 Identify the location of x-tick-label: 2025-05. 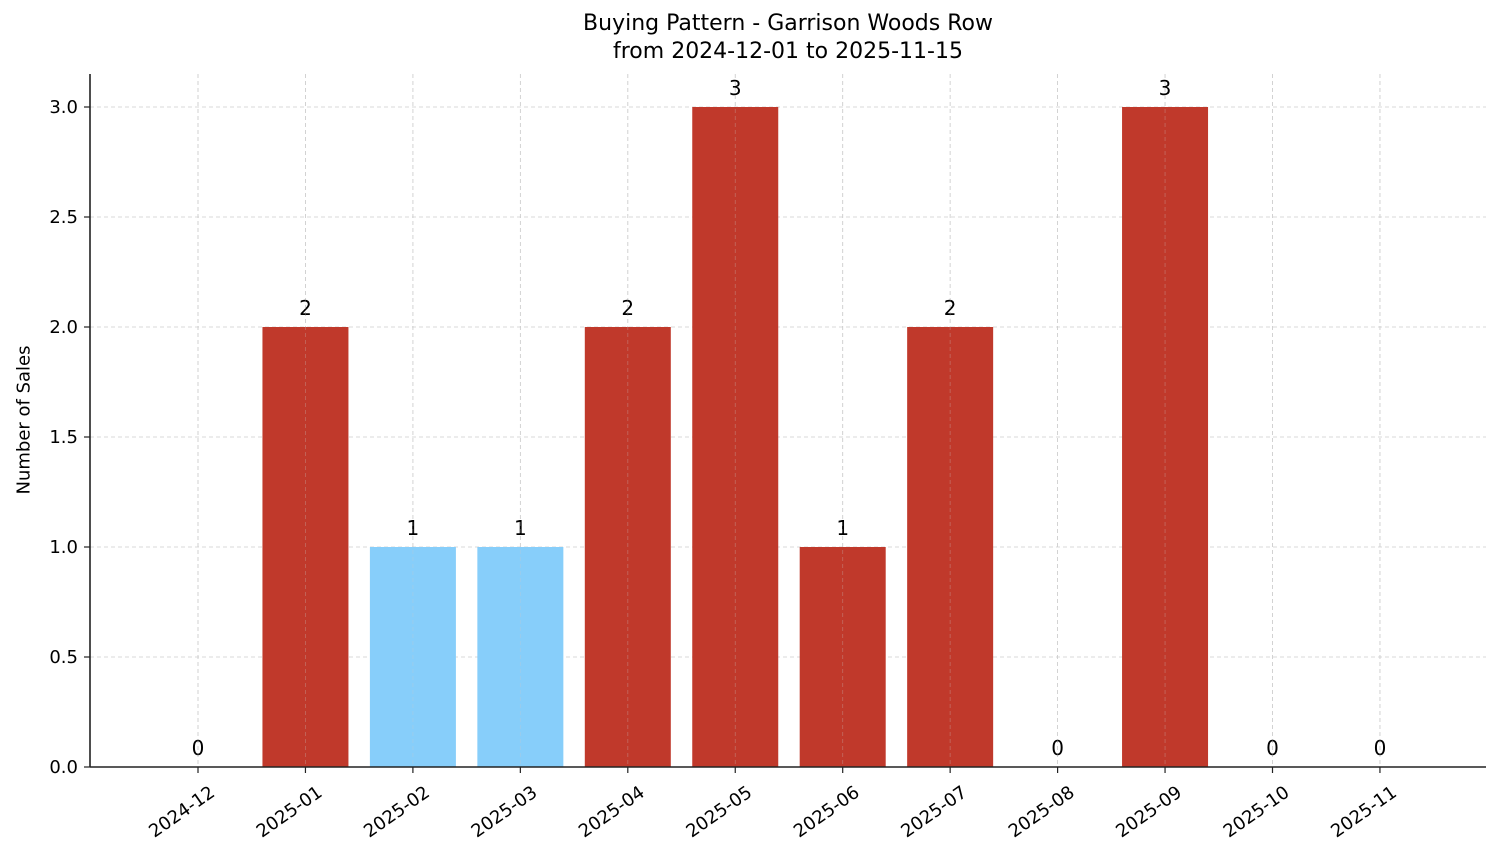
(719, 812).